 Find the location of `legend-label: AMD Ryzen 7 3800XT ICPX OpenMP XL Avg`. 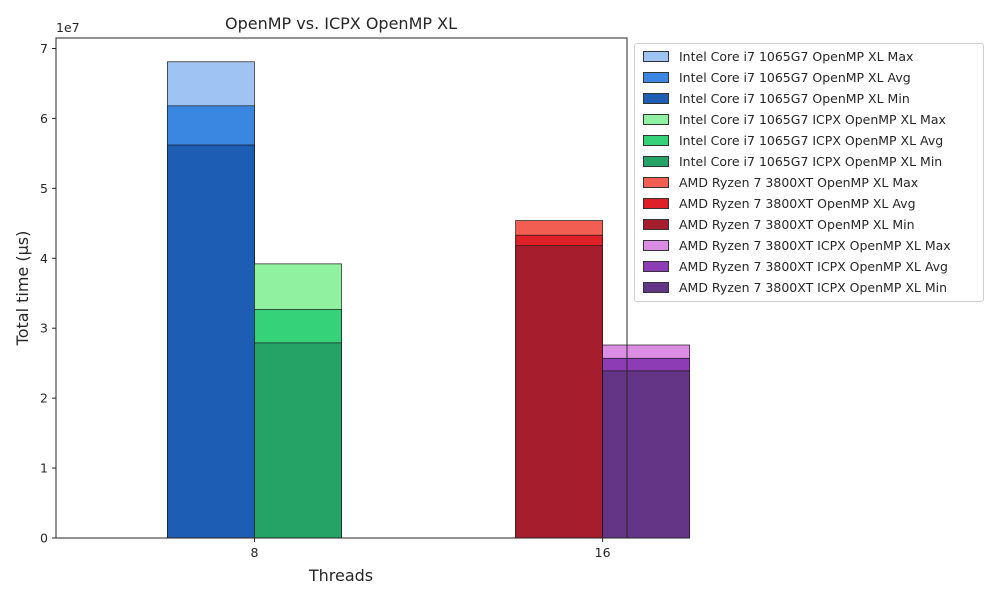

legend-label: AMD Ryzen 7 3800XT ICPX OpenMP XL Avg is located at coordinates (813, 266).